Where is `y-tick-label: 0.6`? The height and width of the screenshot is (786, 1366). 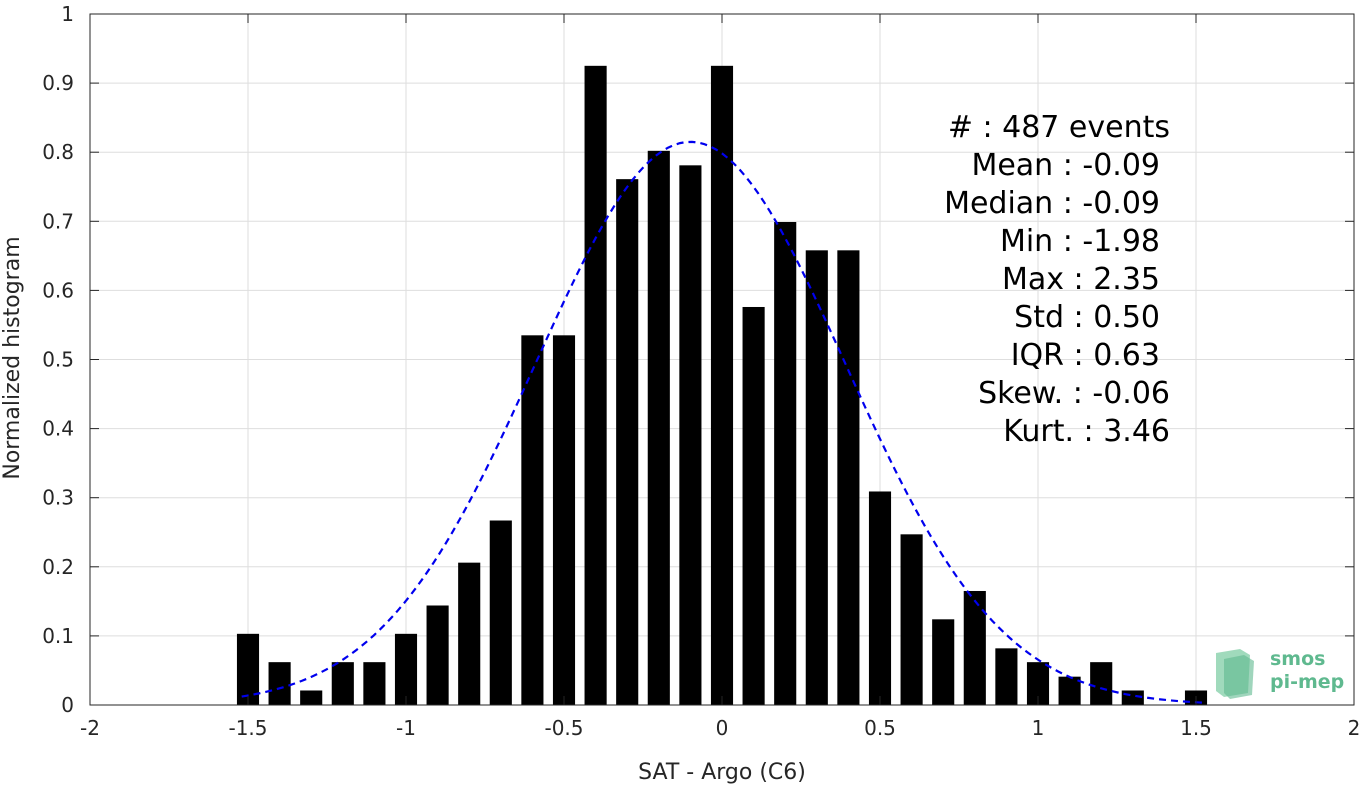
y-tick-label: 0.6 is located at coordinates (58, 290).